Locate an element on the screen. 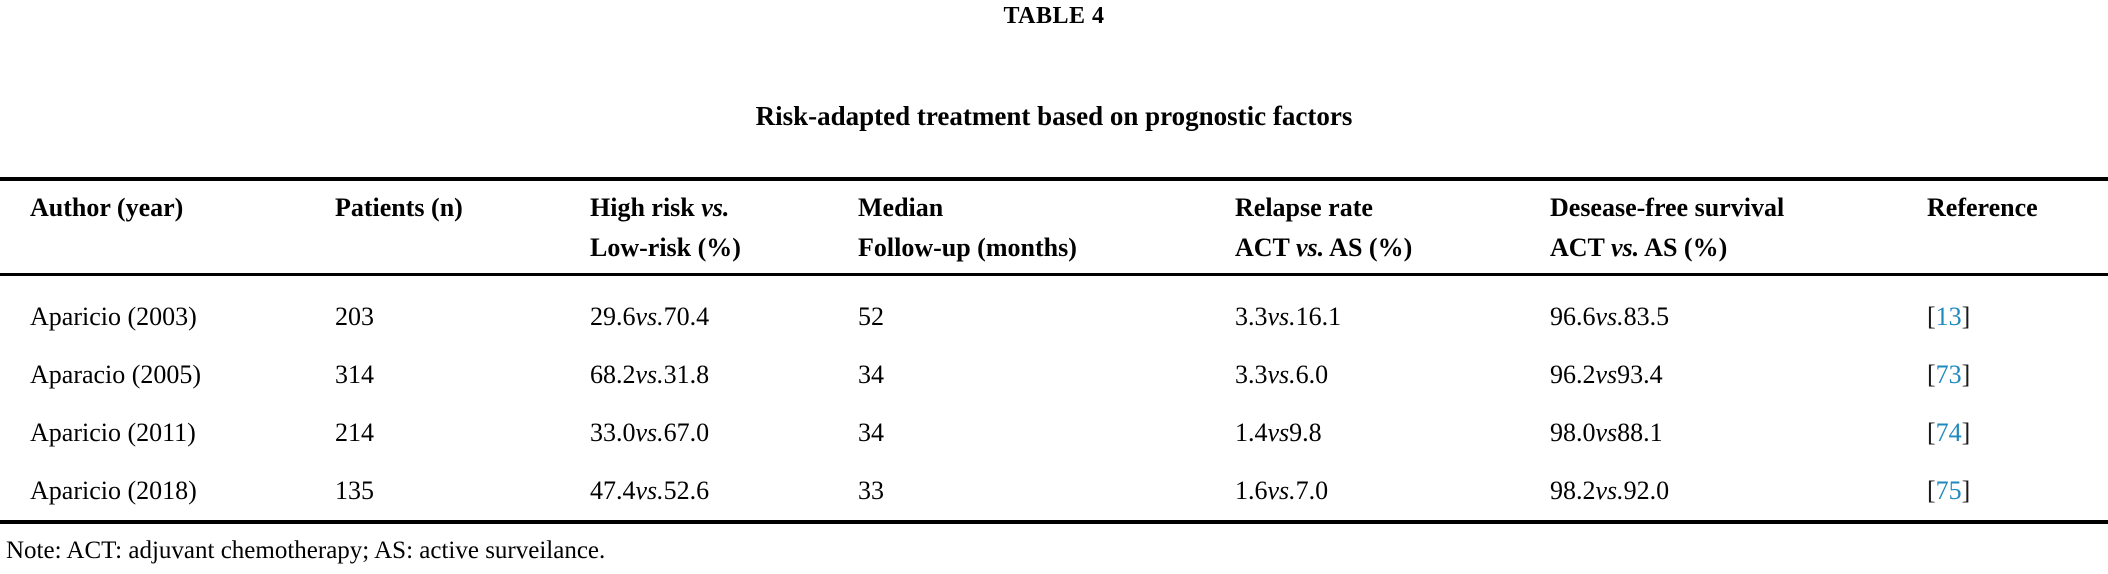 The image size is (2108, 574). cell-reference: [13] is located at coordinates (2017, 317).